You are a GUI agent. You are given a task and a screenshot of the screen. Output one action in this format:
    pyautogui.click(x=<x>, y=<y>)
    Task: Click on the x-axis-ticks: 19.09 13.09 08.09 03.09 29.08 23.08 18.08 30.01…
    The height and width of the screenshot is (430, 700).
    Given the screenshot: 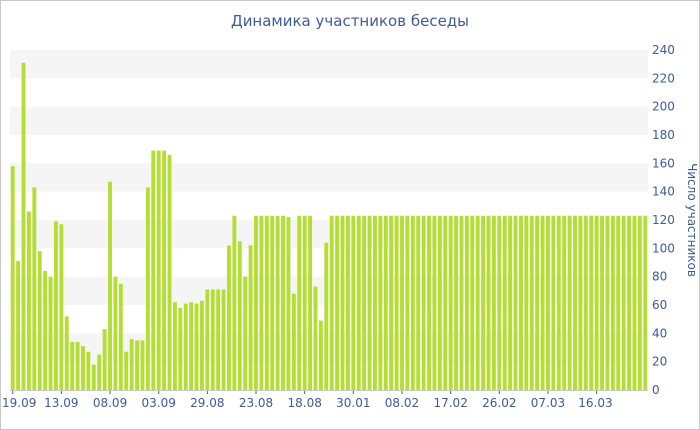 What is the action you would take?
    pyautogui.click(x=307, y=400)
    